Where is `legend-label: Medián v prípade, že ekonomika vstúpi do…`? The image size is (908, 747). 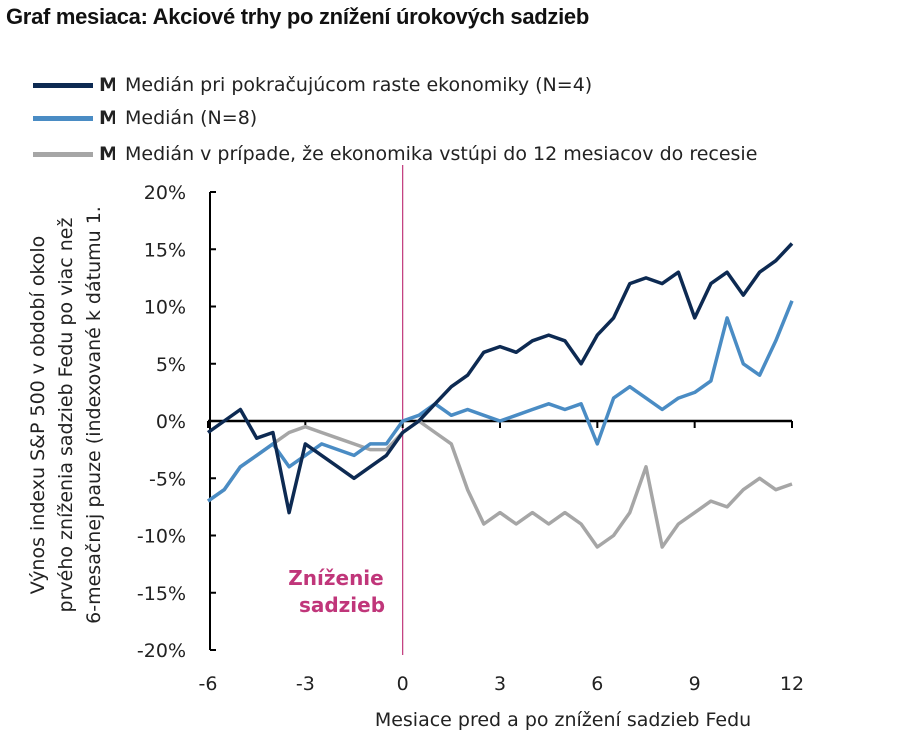 legend-label: Medián v prípade, že ekonomika vstúpi do… is located at coordinates (441, 154).